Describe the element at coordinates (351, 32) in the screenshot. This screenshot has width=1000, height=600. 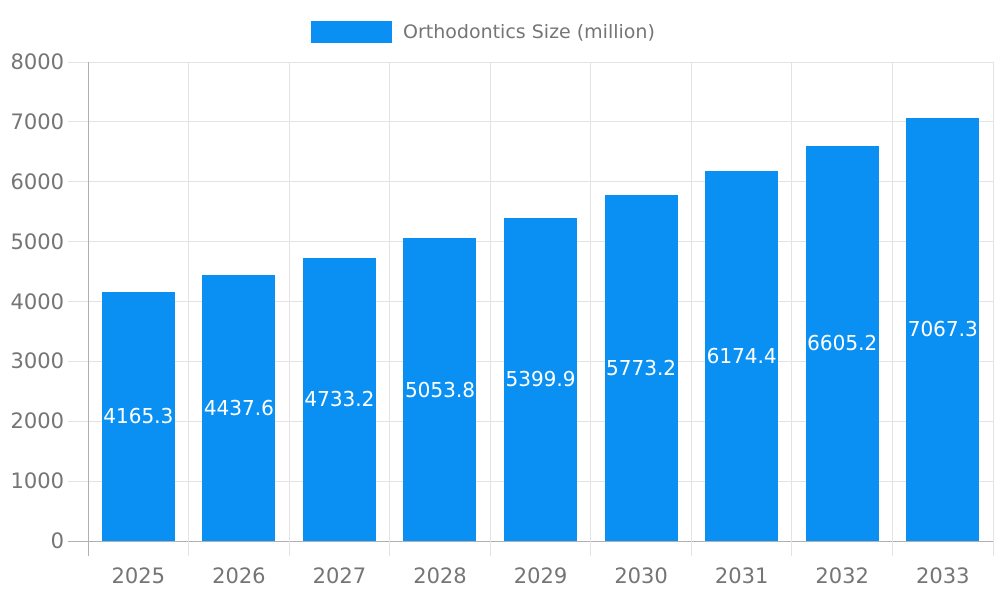
I see `legend-swatch` at that location.